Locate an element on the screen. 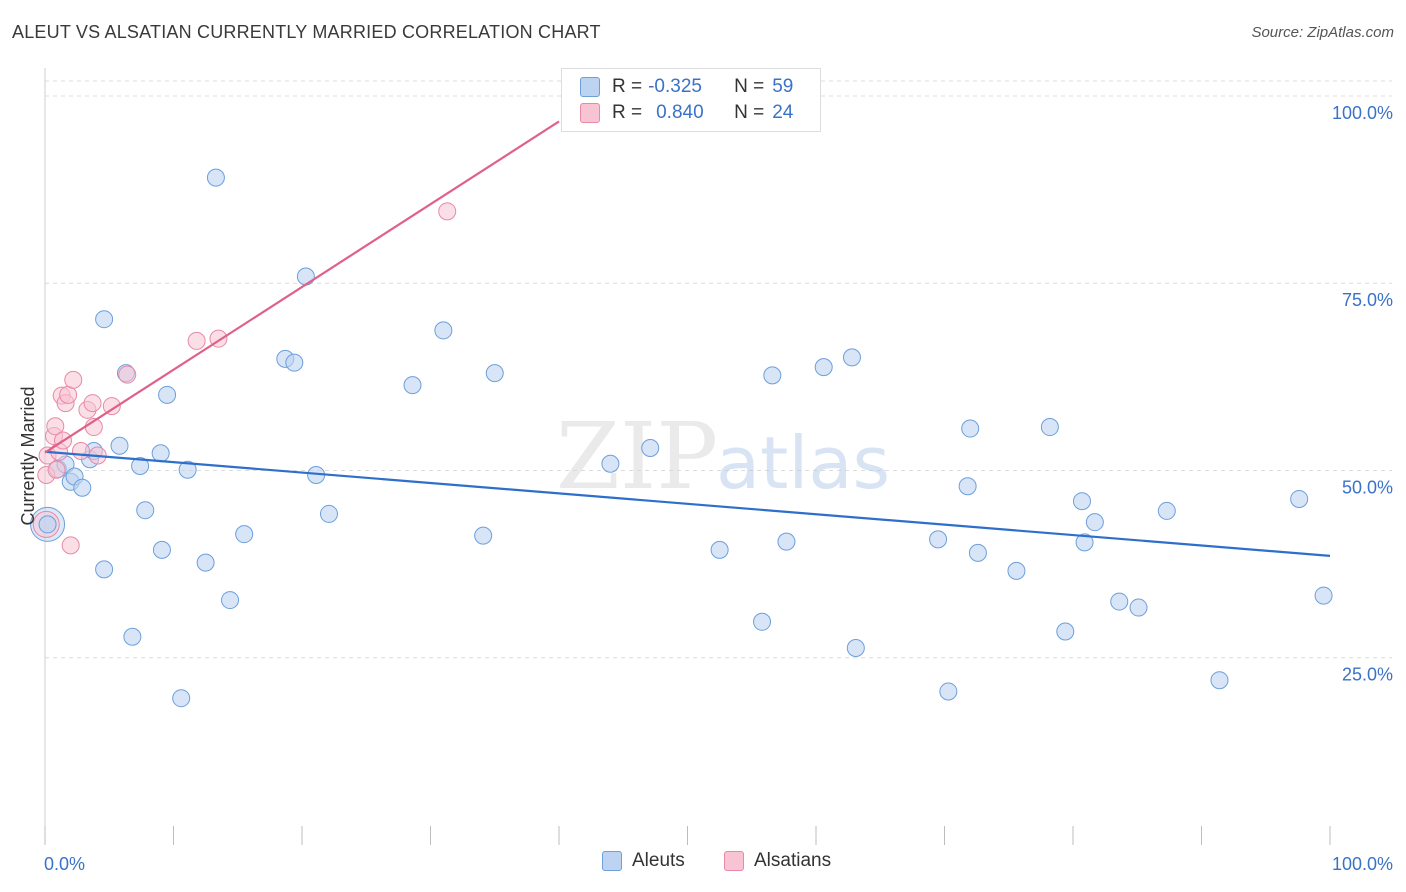 The width and height of the screenshot is (1406, 892). stats-box: R = -0.325 N = 59 R = 0.840 N = 24 is located at coordinates (691, 100).